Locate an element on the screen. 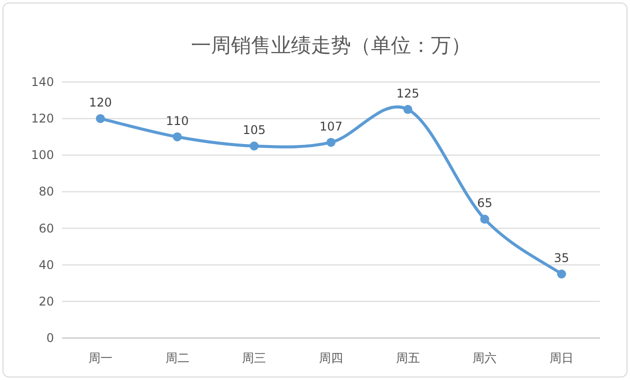 The image size is (630, 380). y-tick-label: 20 is located at coordinates (46, 301).